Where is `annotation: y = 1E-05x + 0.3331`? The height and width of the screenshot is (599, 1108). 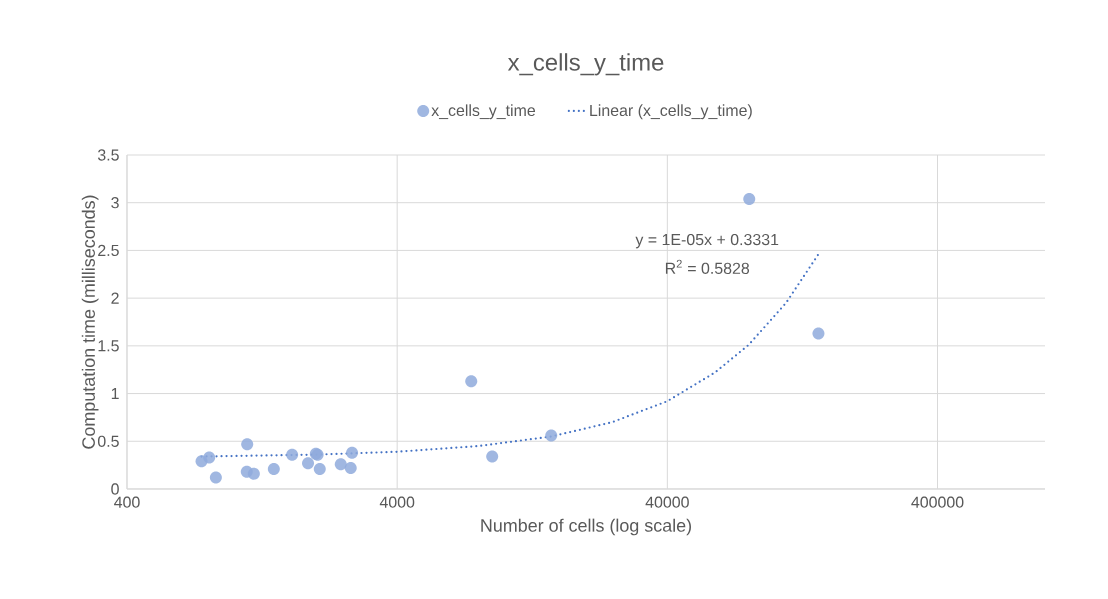
annotation: y = 1E-05x + 0.3331 is located at coordinates (707, 241).